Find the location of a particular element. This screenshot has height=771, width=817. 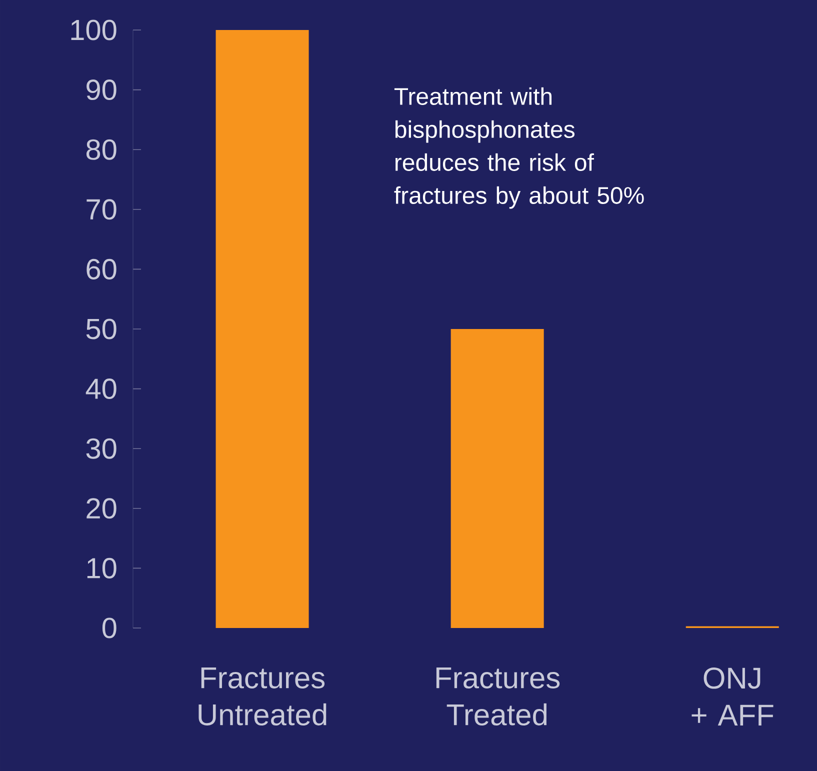

y-tick-label: 70 is located at coordinates (101, 209).